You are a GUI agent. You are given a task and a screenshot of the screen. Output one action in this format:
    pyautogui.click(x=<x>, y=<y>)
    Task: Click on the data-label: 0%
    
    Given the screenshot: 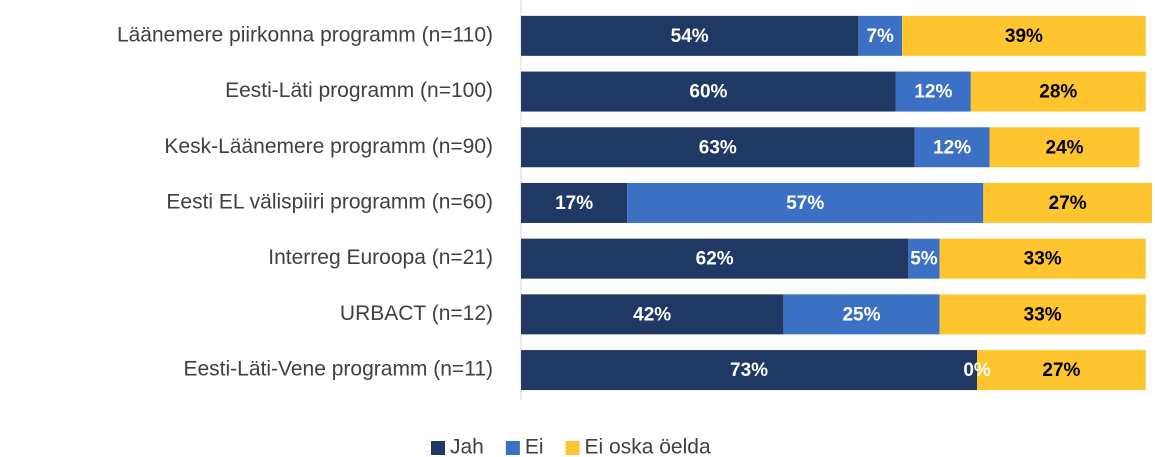 What is the action you would take?
    pyautogui.click(x=977, y=370)
    